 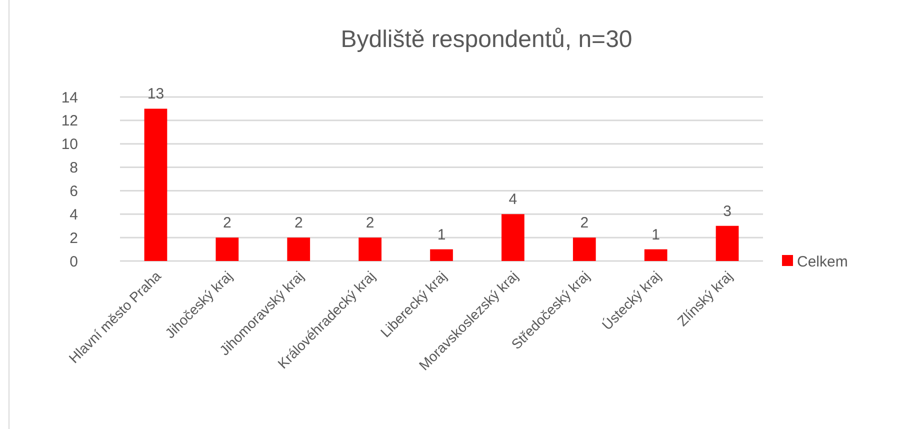 I want to click on y-tick-label: 12, so click(x=69, y=121).